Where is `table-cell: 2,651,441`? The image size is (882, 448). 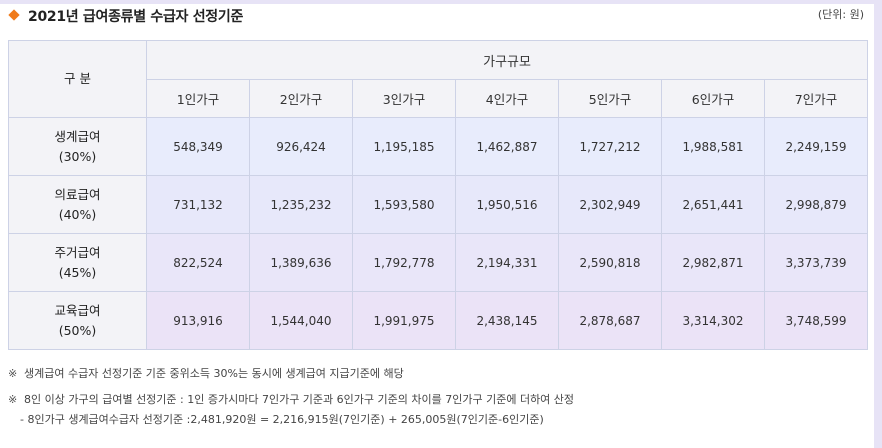
table-cell: 2,651,441 is located at coordinates (713, 204).